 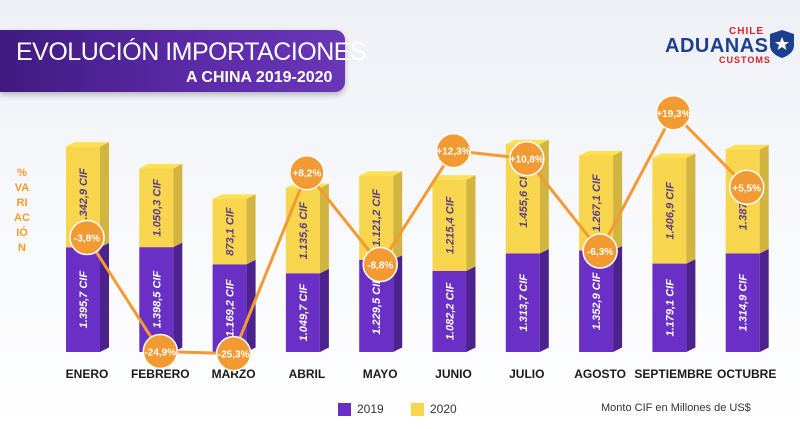 I want to click on label-2019-4: 1.229,5 CIF, so click(x=377, y=306).